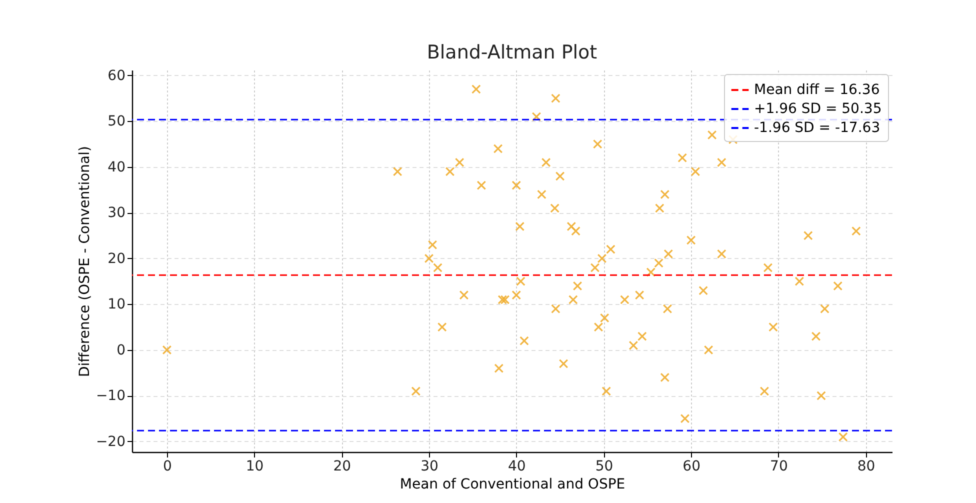  I want to click on legend-label: -1.96 SD = -17.63, so click(817, 128).